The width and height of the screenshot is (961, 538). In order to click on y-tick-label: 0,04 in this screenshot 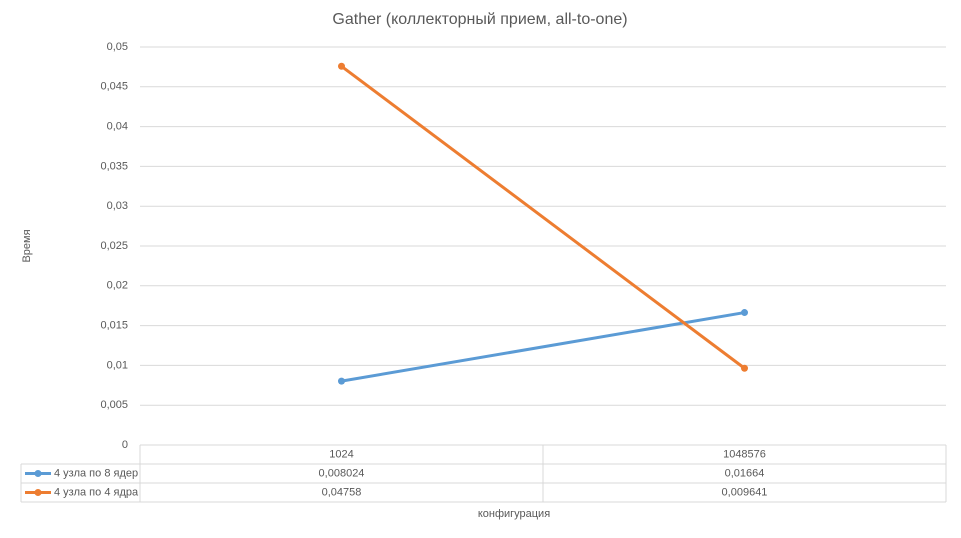, I will do `click(117, 127)`.